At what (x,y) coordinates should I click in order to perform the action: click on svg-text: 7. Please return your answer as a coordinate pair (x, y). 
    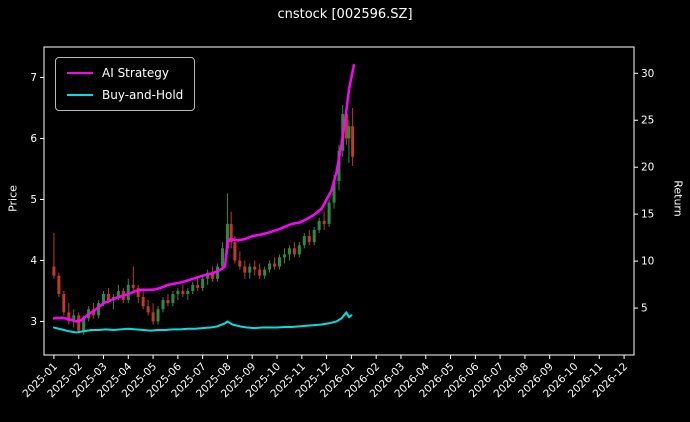
    Looking at the image, I should click on (33, 78).